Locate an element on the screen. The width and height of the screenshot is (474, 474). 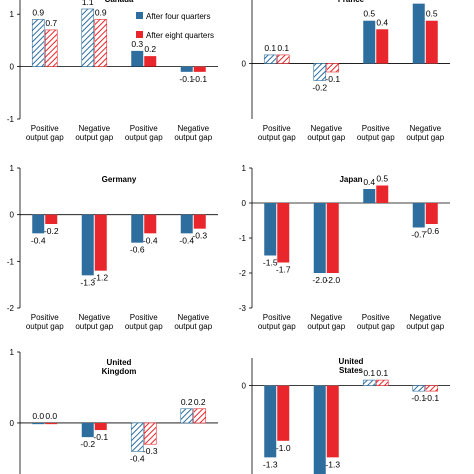
legend-label-four-quarters: After four quarters is located at coordinates (178, 16).